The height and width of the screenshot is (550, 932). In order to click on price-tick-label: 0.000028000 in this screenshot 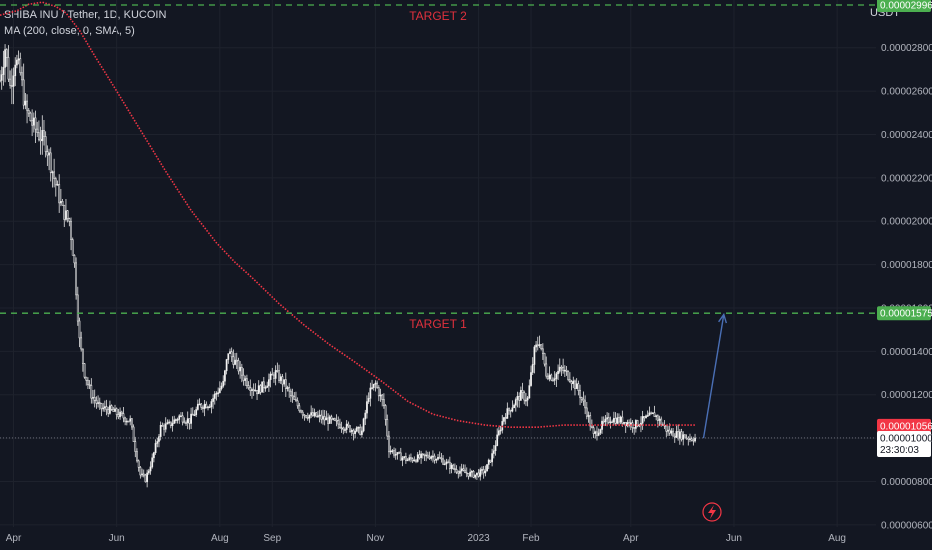, I will do `click(906, 48)`.